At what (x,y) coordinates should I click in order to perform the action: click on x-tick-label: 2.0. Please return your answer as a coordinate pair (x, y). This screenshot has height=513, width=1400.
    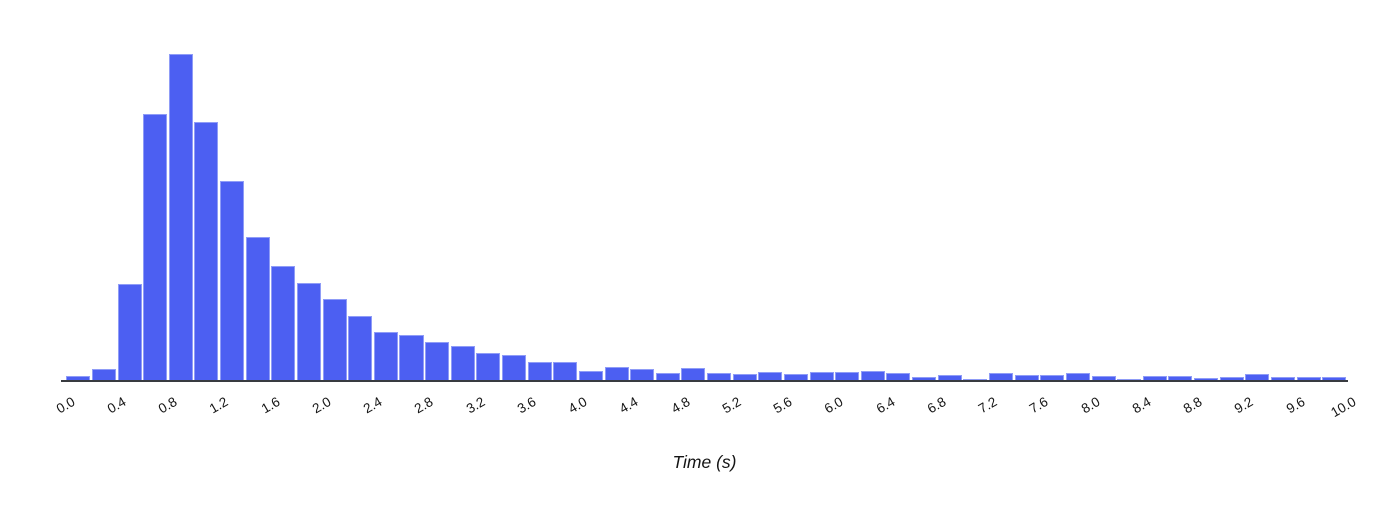
    Looking at the image, I should click on (321, 405).